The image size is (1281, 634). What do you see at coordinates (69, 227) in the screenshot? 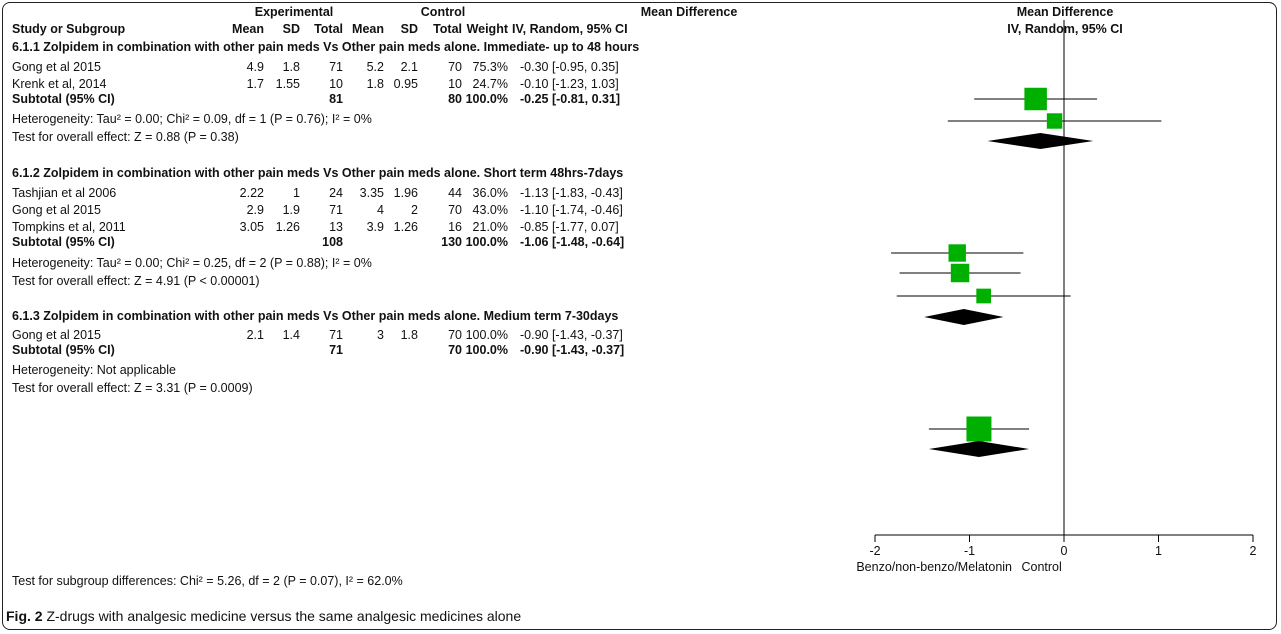
I see `study-name: Tompkins et al, 2011` at bounding box center [69, 227].